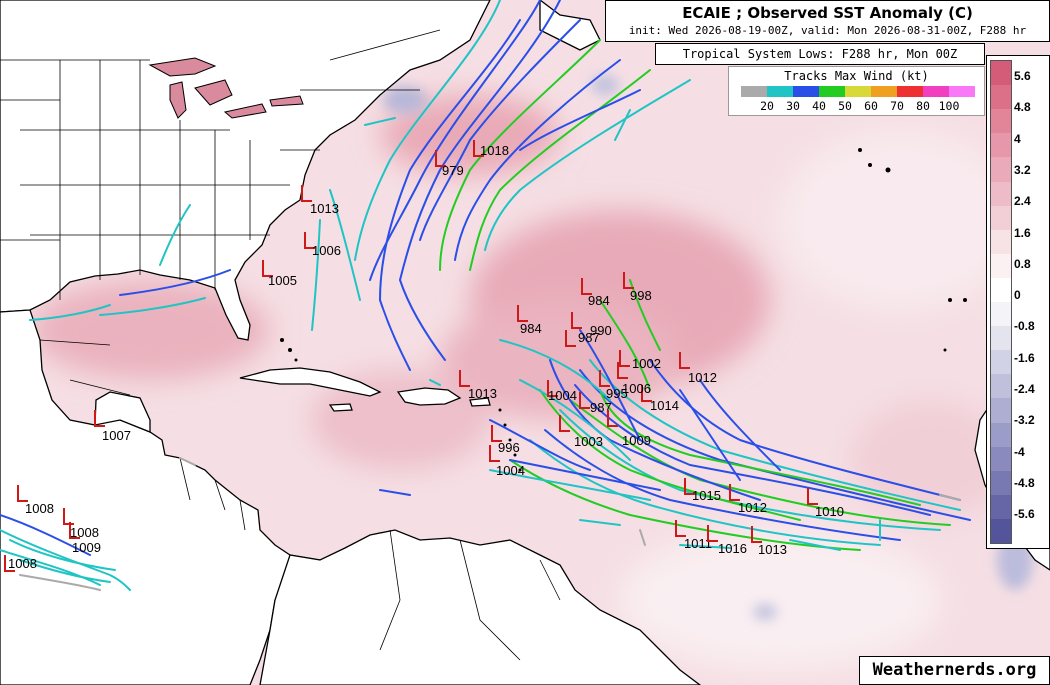 The image size is (1050, 685). I want to click on low-marker: 990, so click(591, 325).